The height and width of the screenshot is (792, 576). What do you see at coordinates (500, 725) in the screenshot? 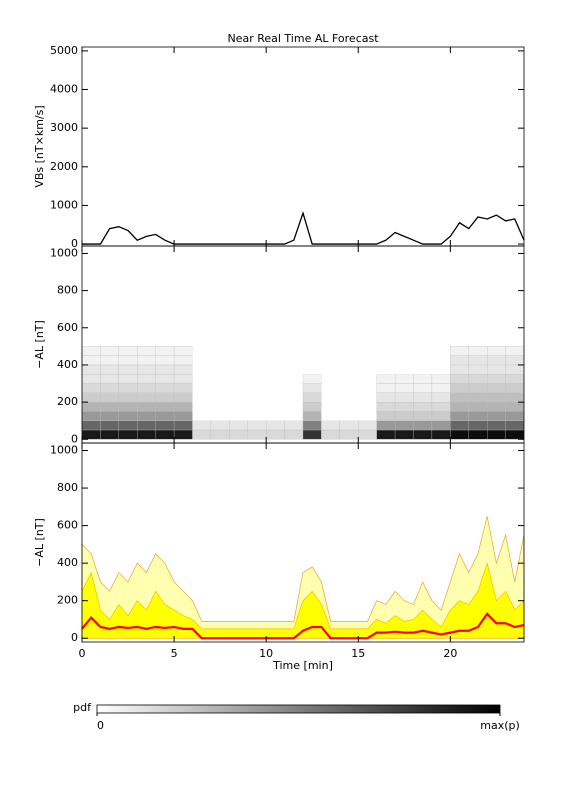
I see `colorbar-tick-label: max(p)` at bounding box center [500, 725].